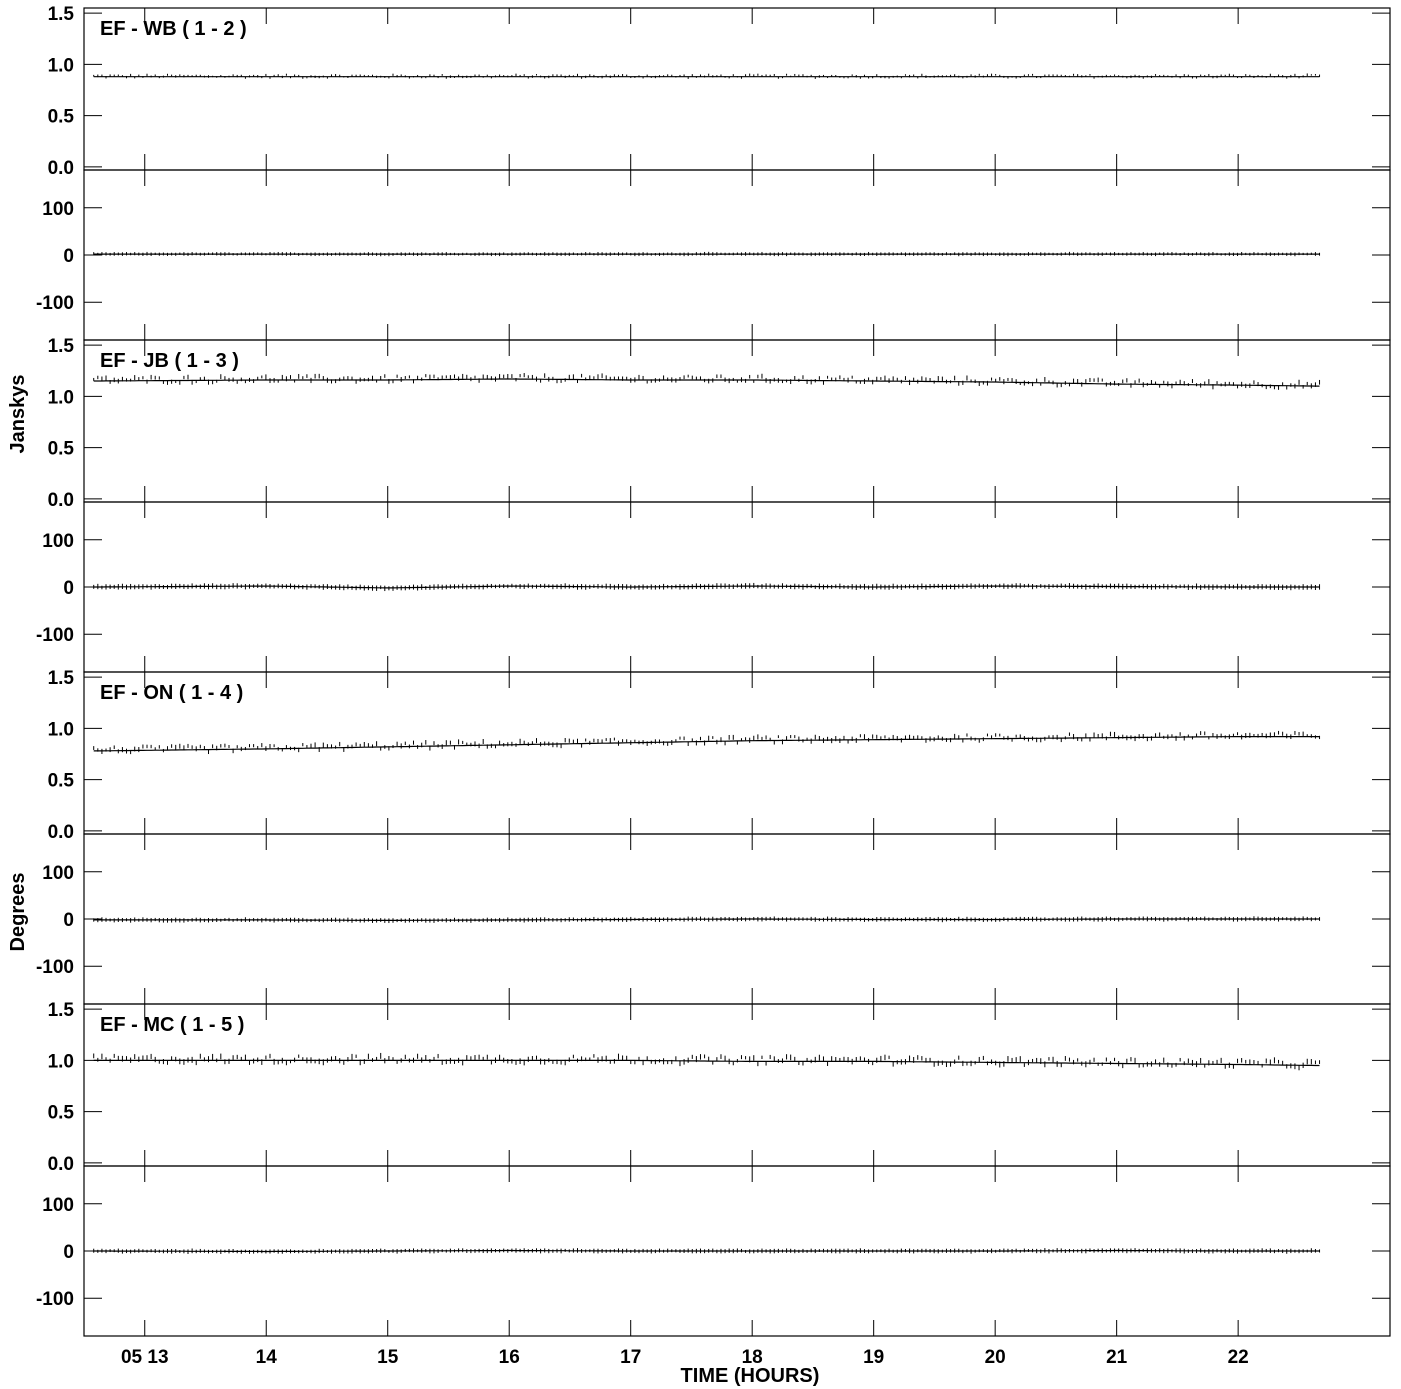 This screenshot has height=1389, width=1401. Describe the element at coordinates (630, 1357) in the screenshot. I see `x-tick-label: 17` at that location.